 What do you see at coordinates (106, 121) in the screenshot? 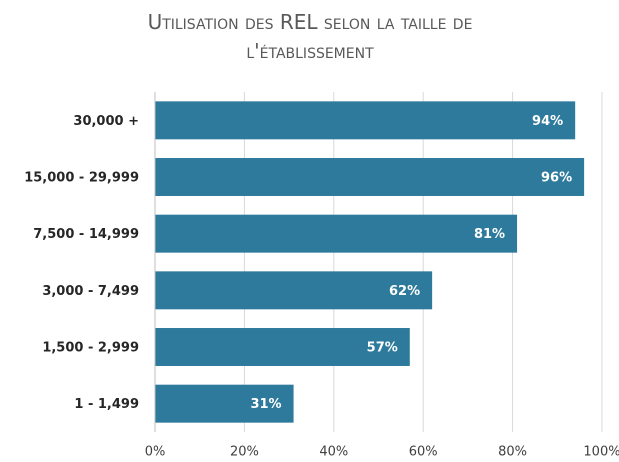
I see `y-tick-label: 30,000 +` at bounding box center [106, 121].